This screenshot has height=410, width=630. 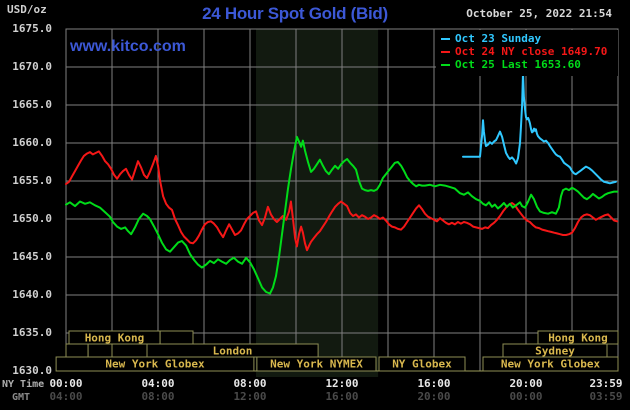 What do you see at coordinates (233, 351) in the screenshot?
I see `session-label: London` at bounding box center [233, 351].